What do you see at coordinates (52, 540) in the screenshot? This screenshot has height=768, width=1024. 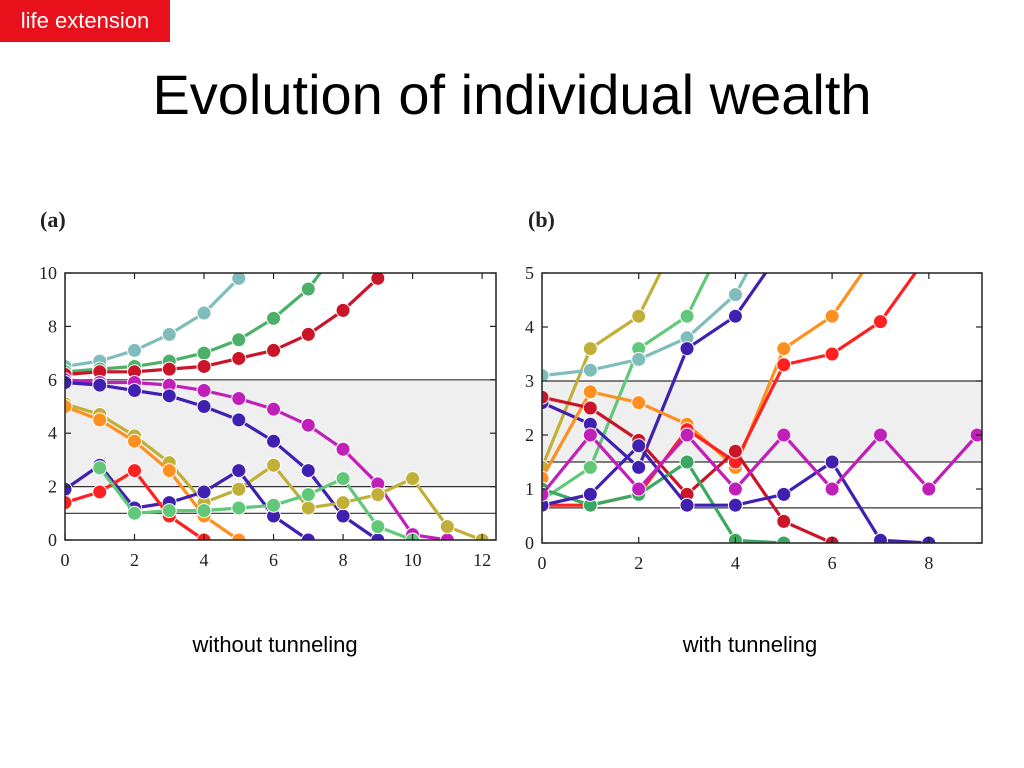 I see `panel-a-ytick-label-0: 0` at bounding box center [52, 540].